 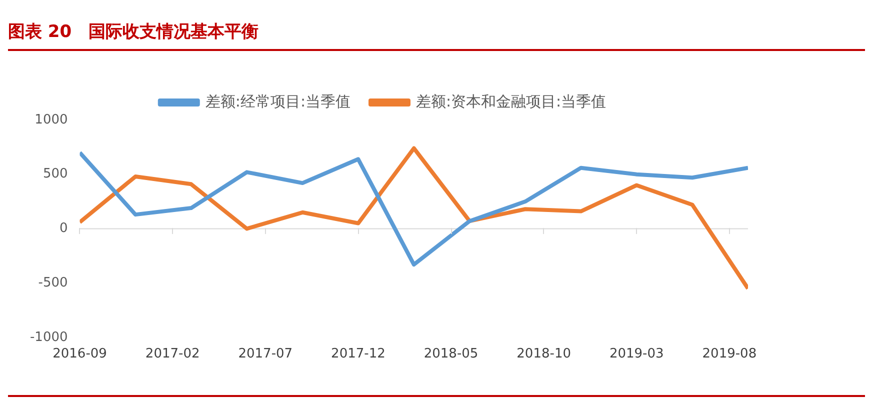 What do you see at coordinates (543, 354) in the screenshot?
I see `x-tick-label: 2018-10` at bounding box center [543, 354].